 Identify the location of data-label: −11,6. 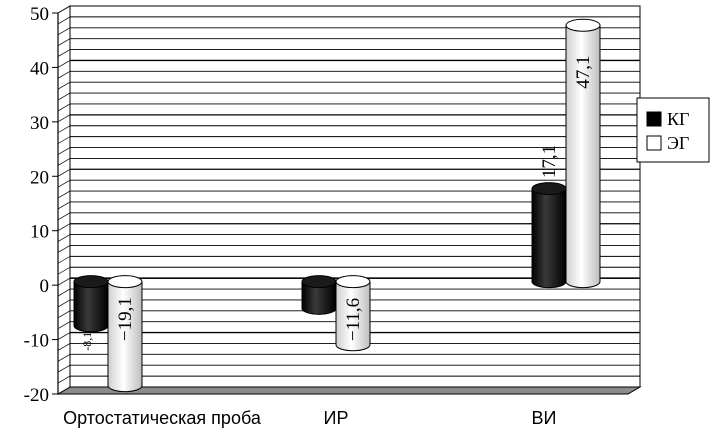
(353, 319).